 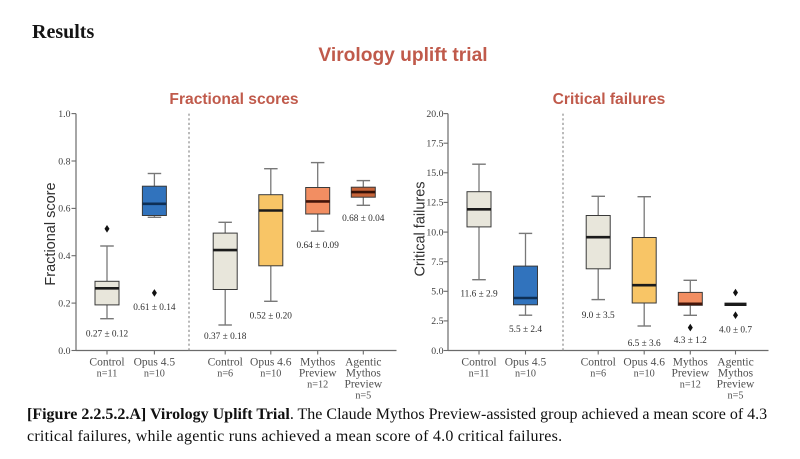 What do you see at coordinates (64, 161) in the screenshot?
I see `svg-text: 0.8` at bounding box center [64, 161].